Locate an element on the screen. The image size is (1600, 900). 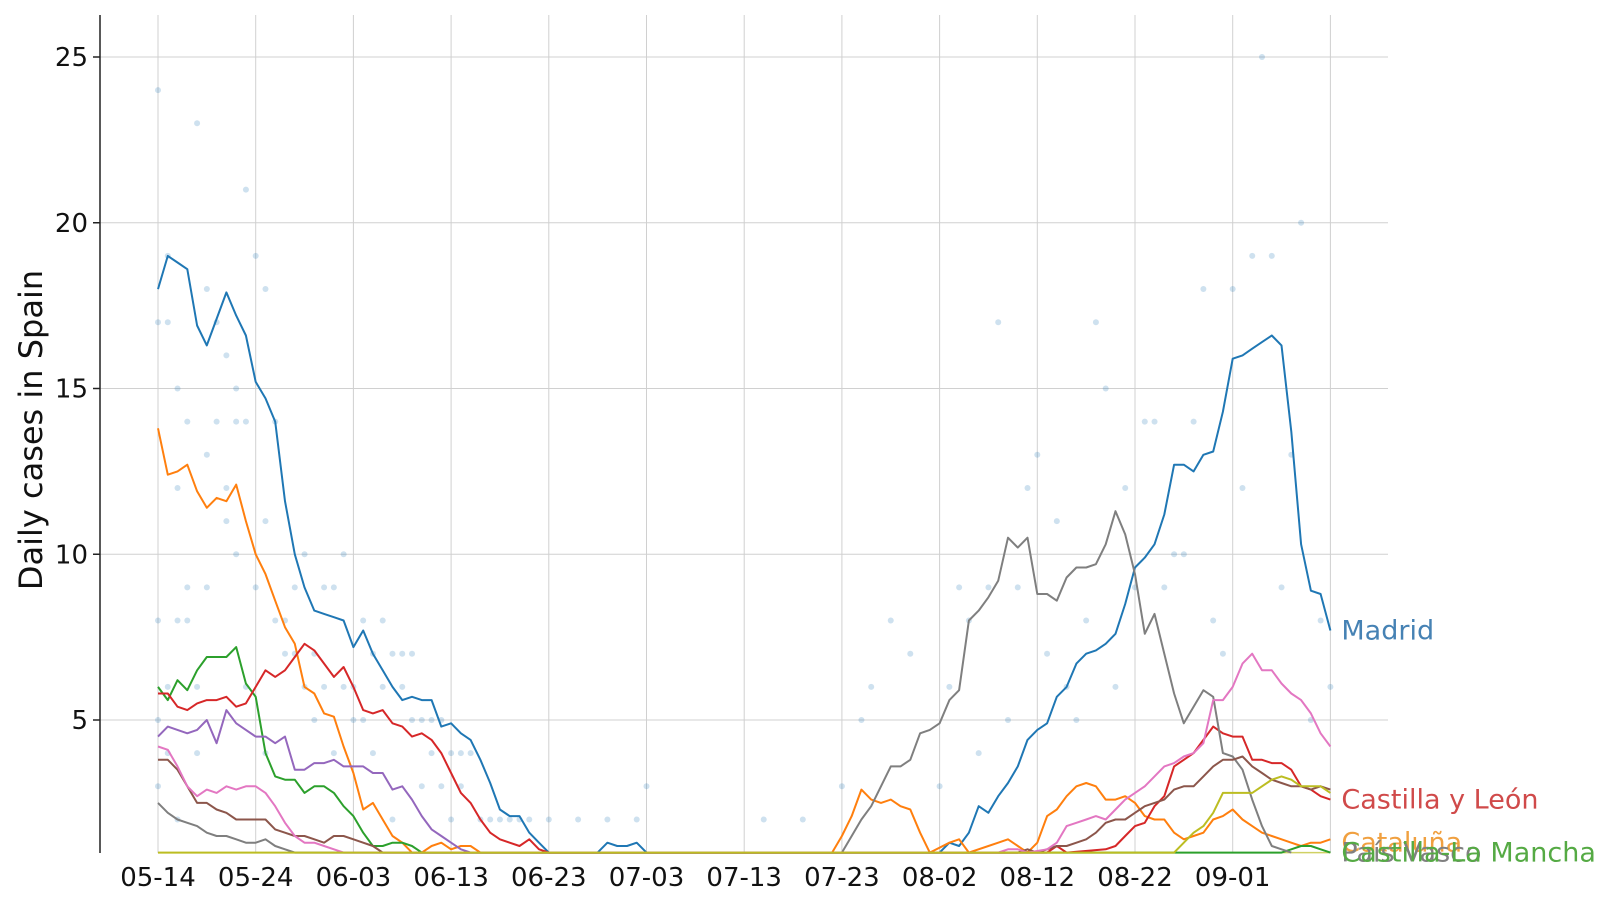
x-tick-label: 07-23 is located at coordinates (842, 878).